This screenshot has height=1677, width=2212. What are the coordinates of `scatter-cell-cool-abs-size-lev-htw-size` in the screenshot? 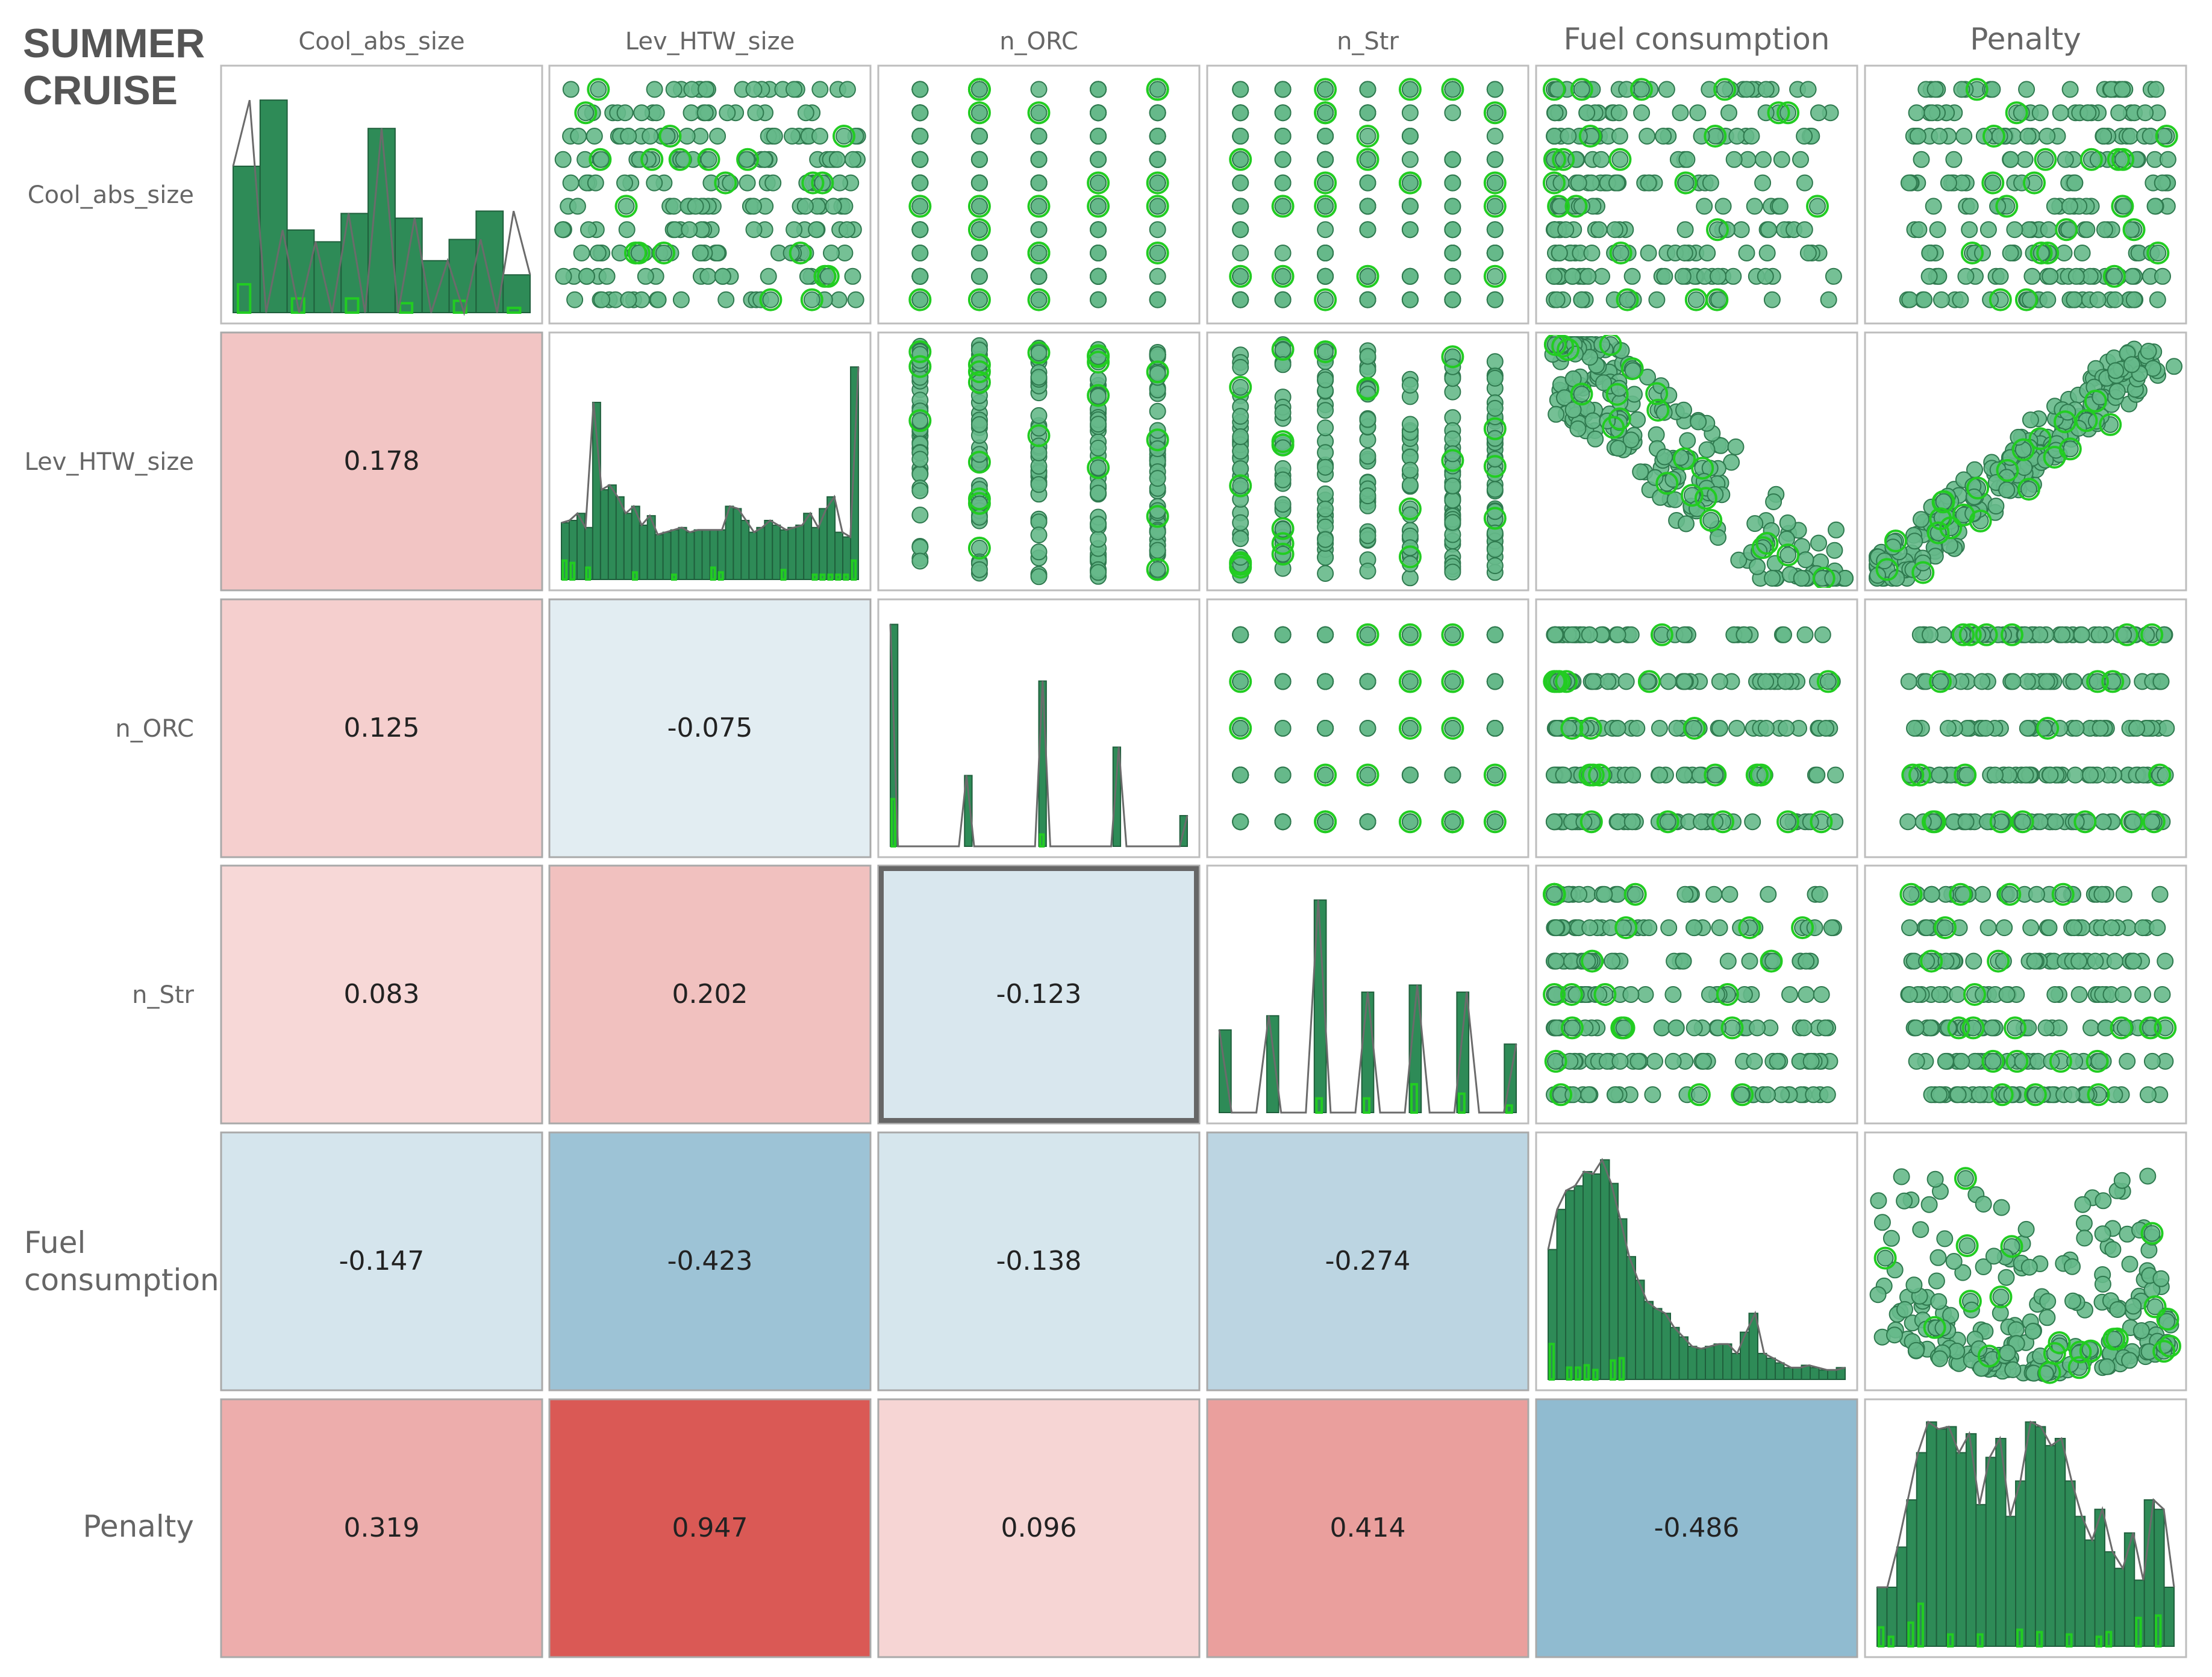 It's located at (710, 194).